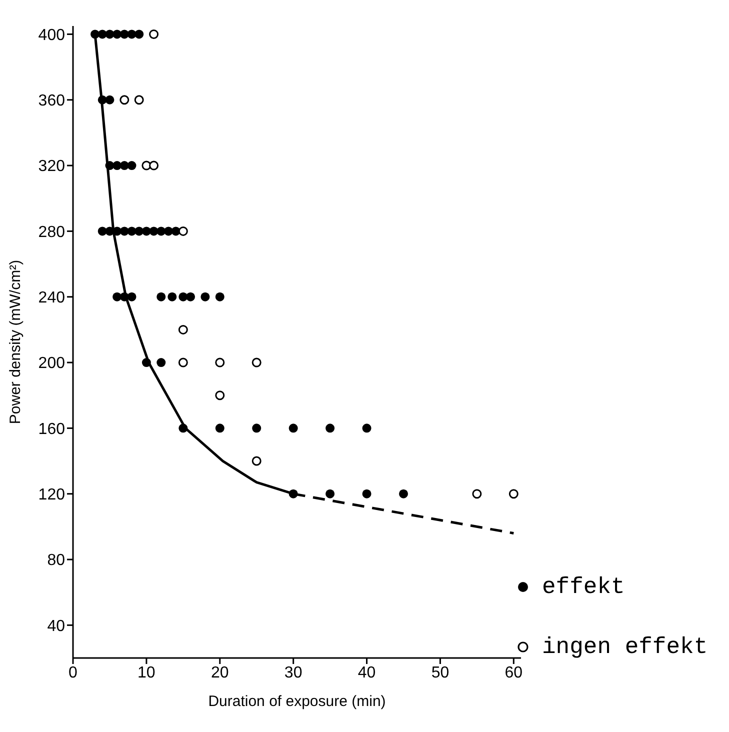 The image size is (729, 732). Describe the element at coordinates (297, 701) in the screenshot. I see `x-axis-title: Duration of exposure (min)` at that location.